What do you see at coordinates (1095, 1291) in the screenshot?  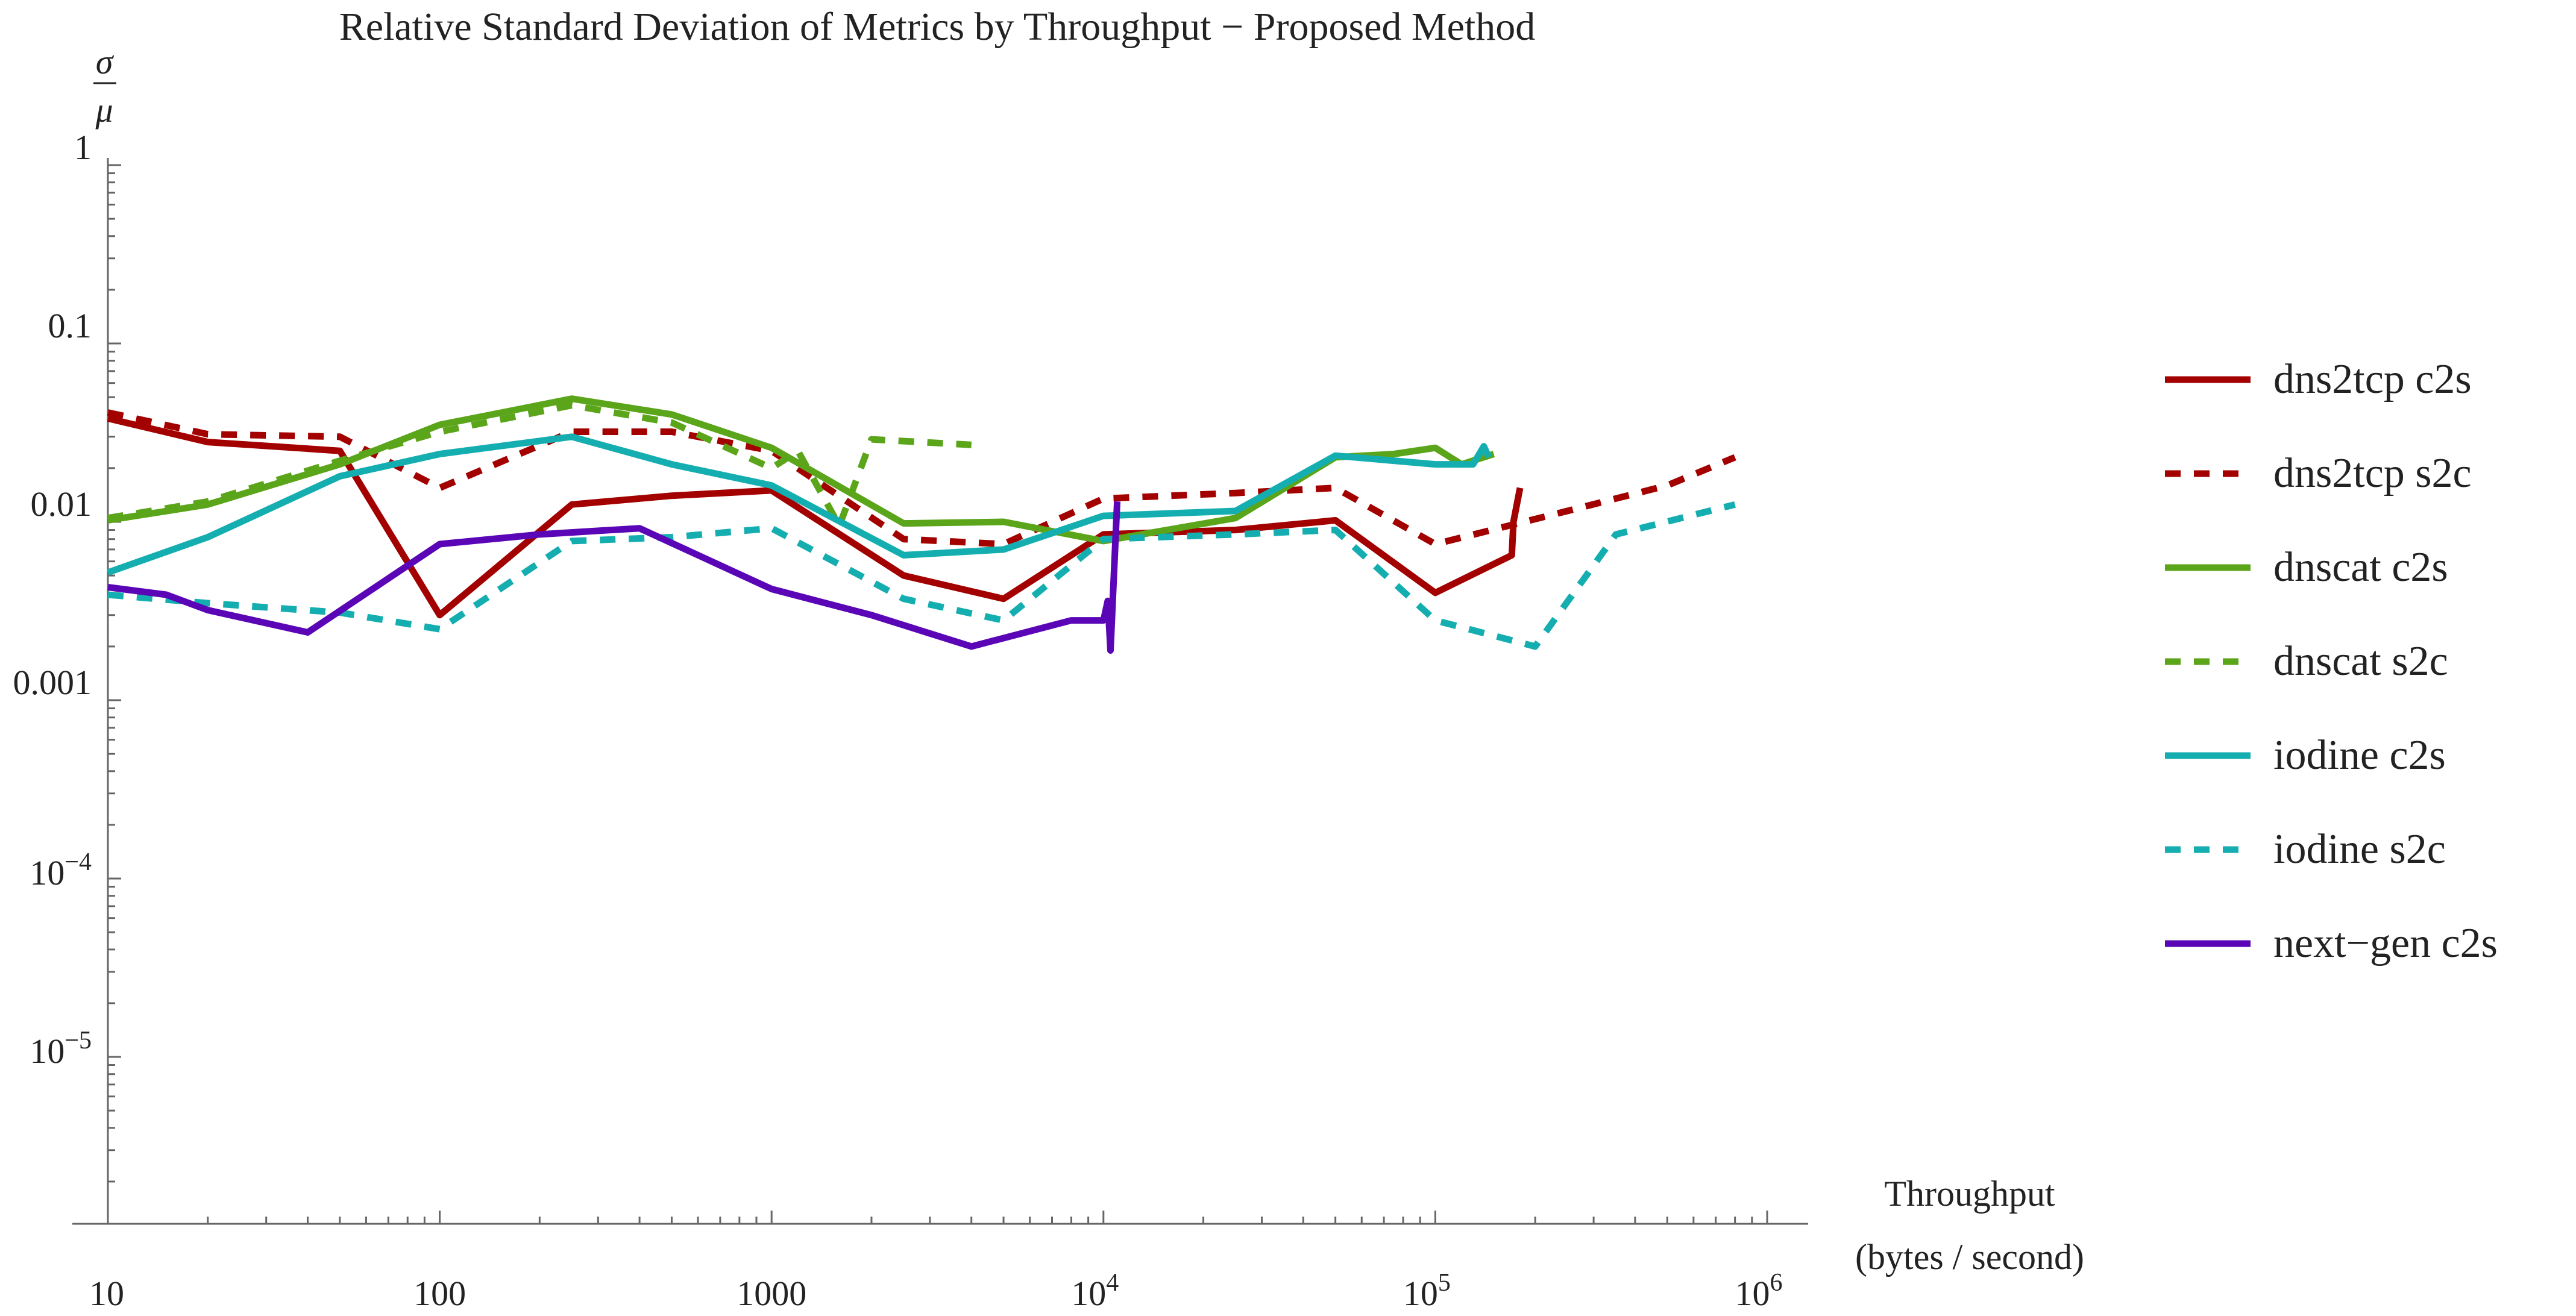 I see `x-tick-label: 10⁴` at bounding box center [1095, 1291].